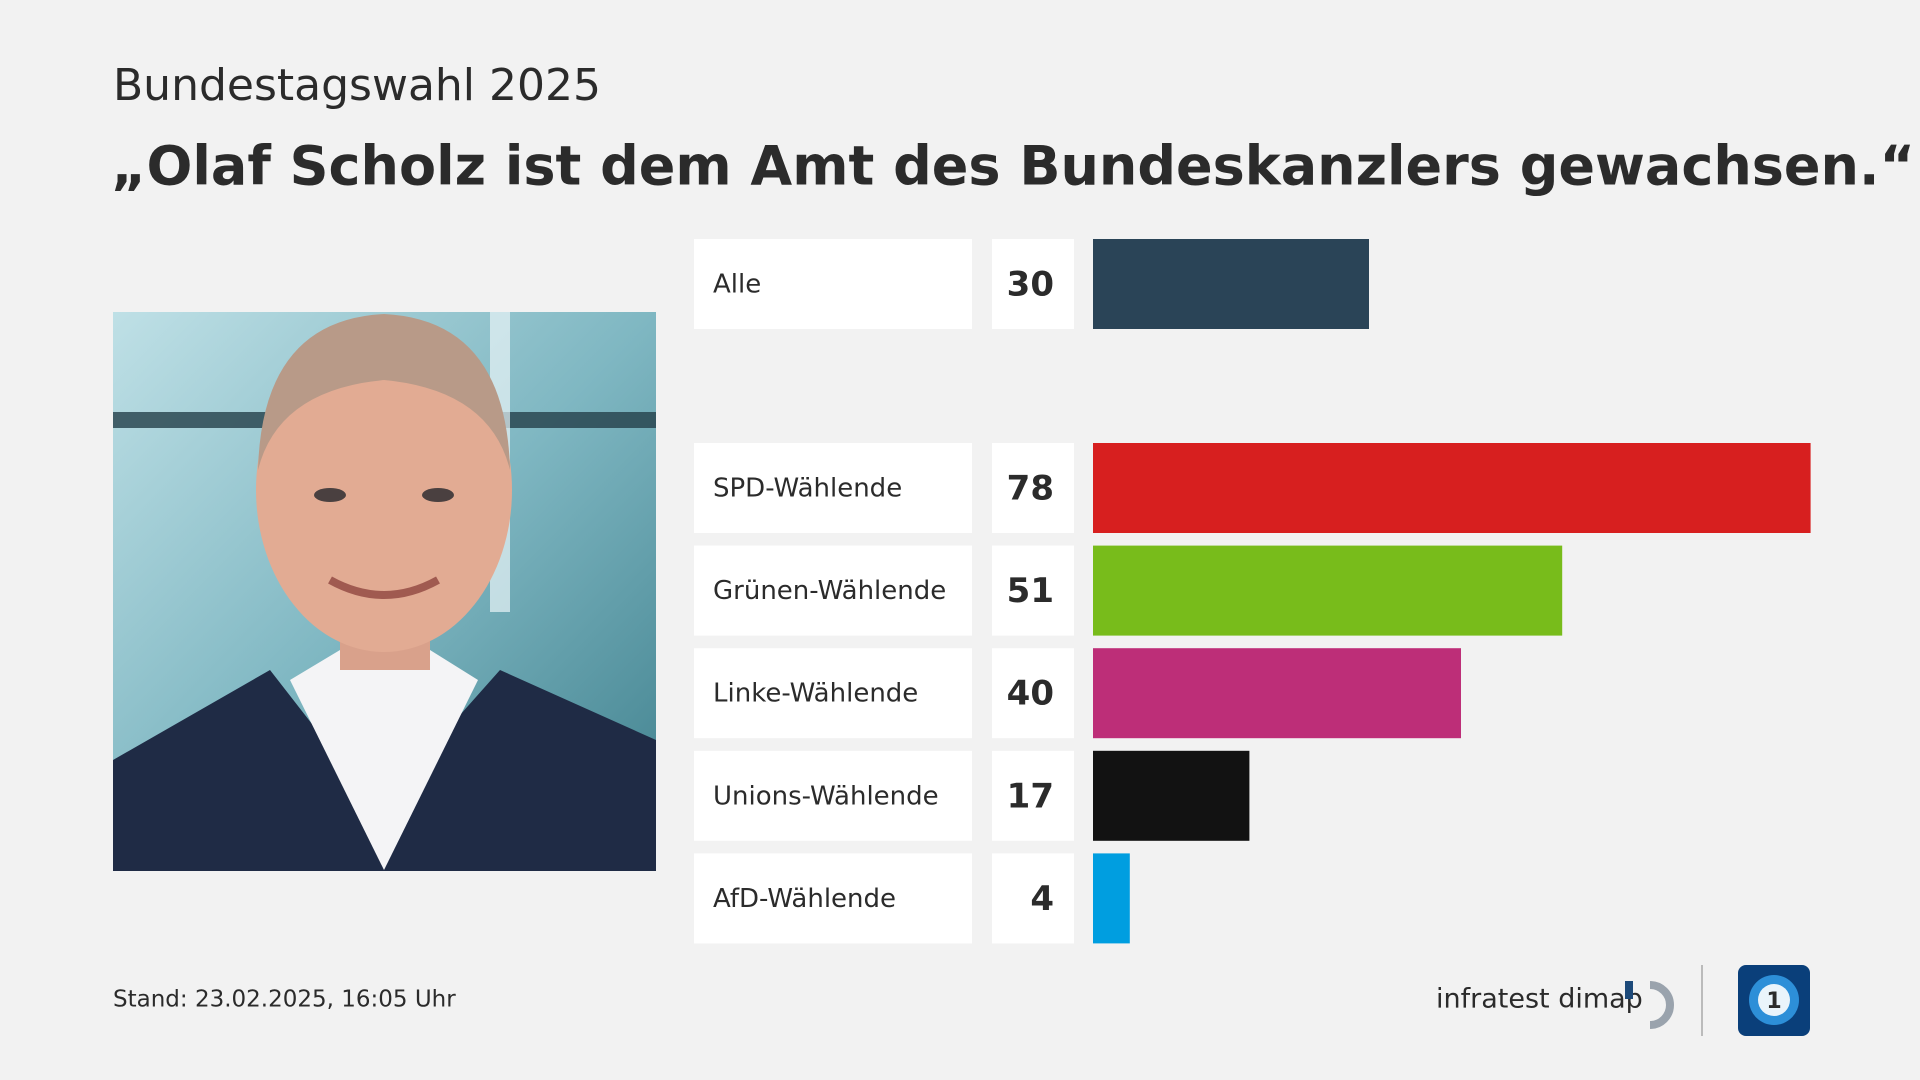  Describe the element at coordinates (829, 591) in the screenshot. I see `category-label: Grünen-Wählende` at that location.